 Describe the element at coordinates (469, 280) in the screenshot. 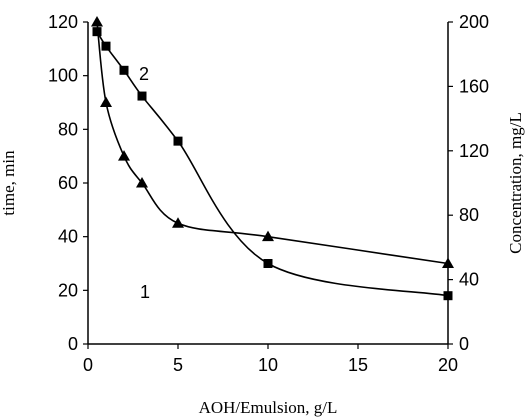

I see `right-tick-label: 40` at that location.